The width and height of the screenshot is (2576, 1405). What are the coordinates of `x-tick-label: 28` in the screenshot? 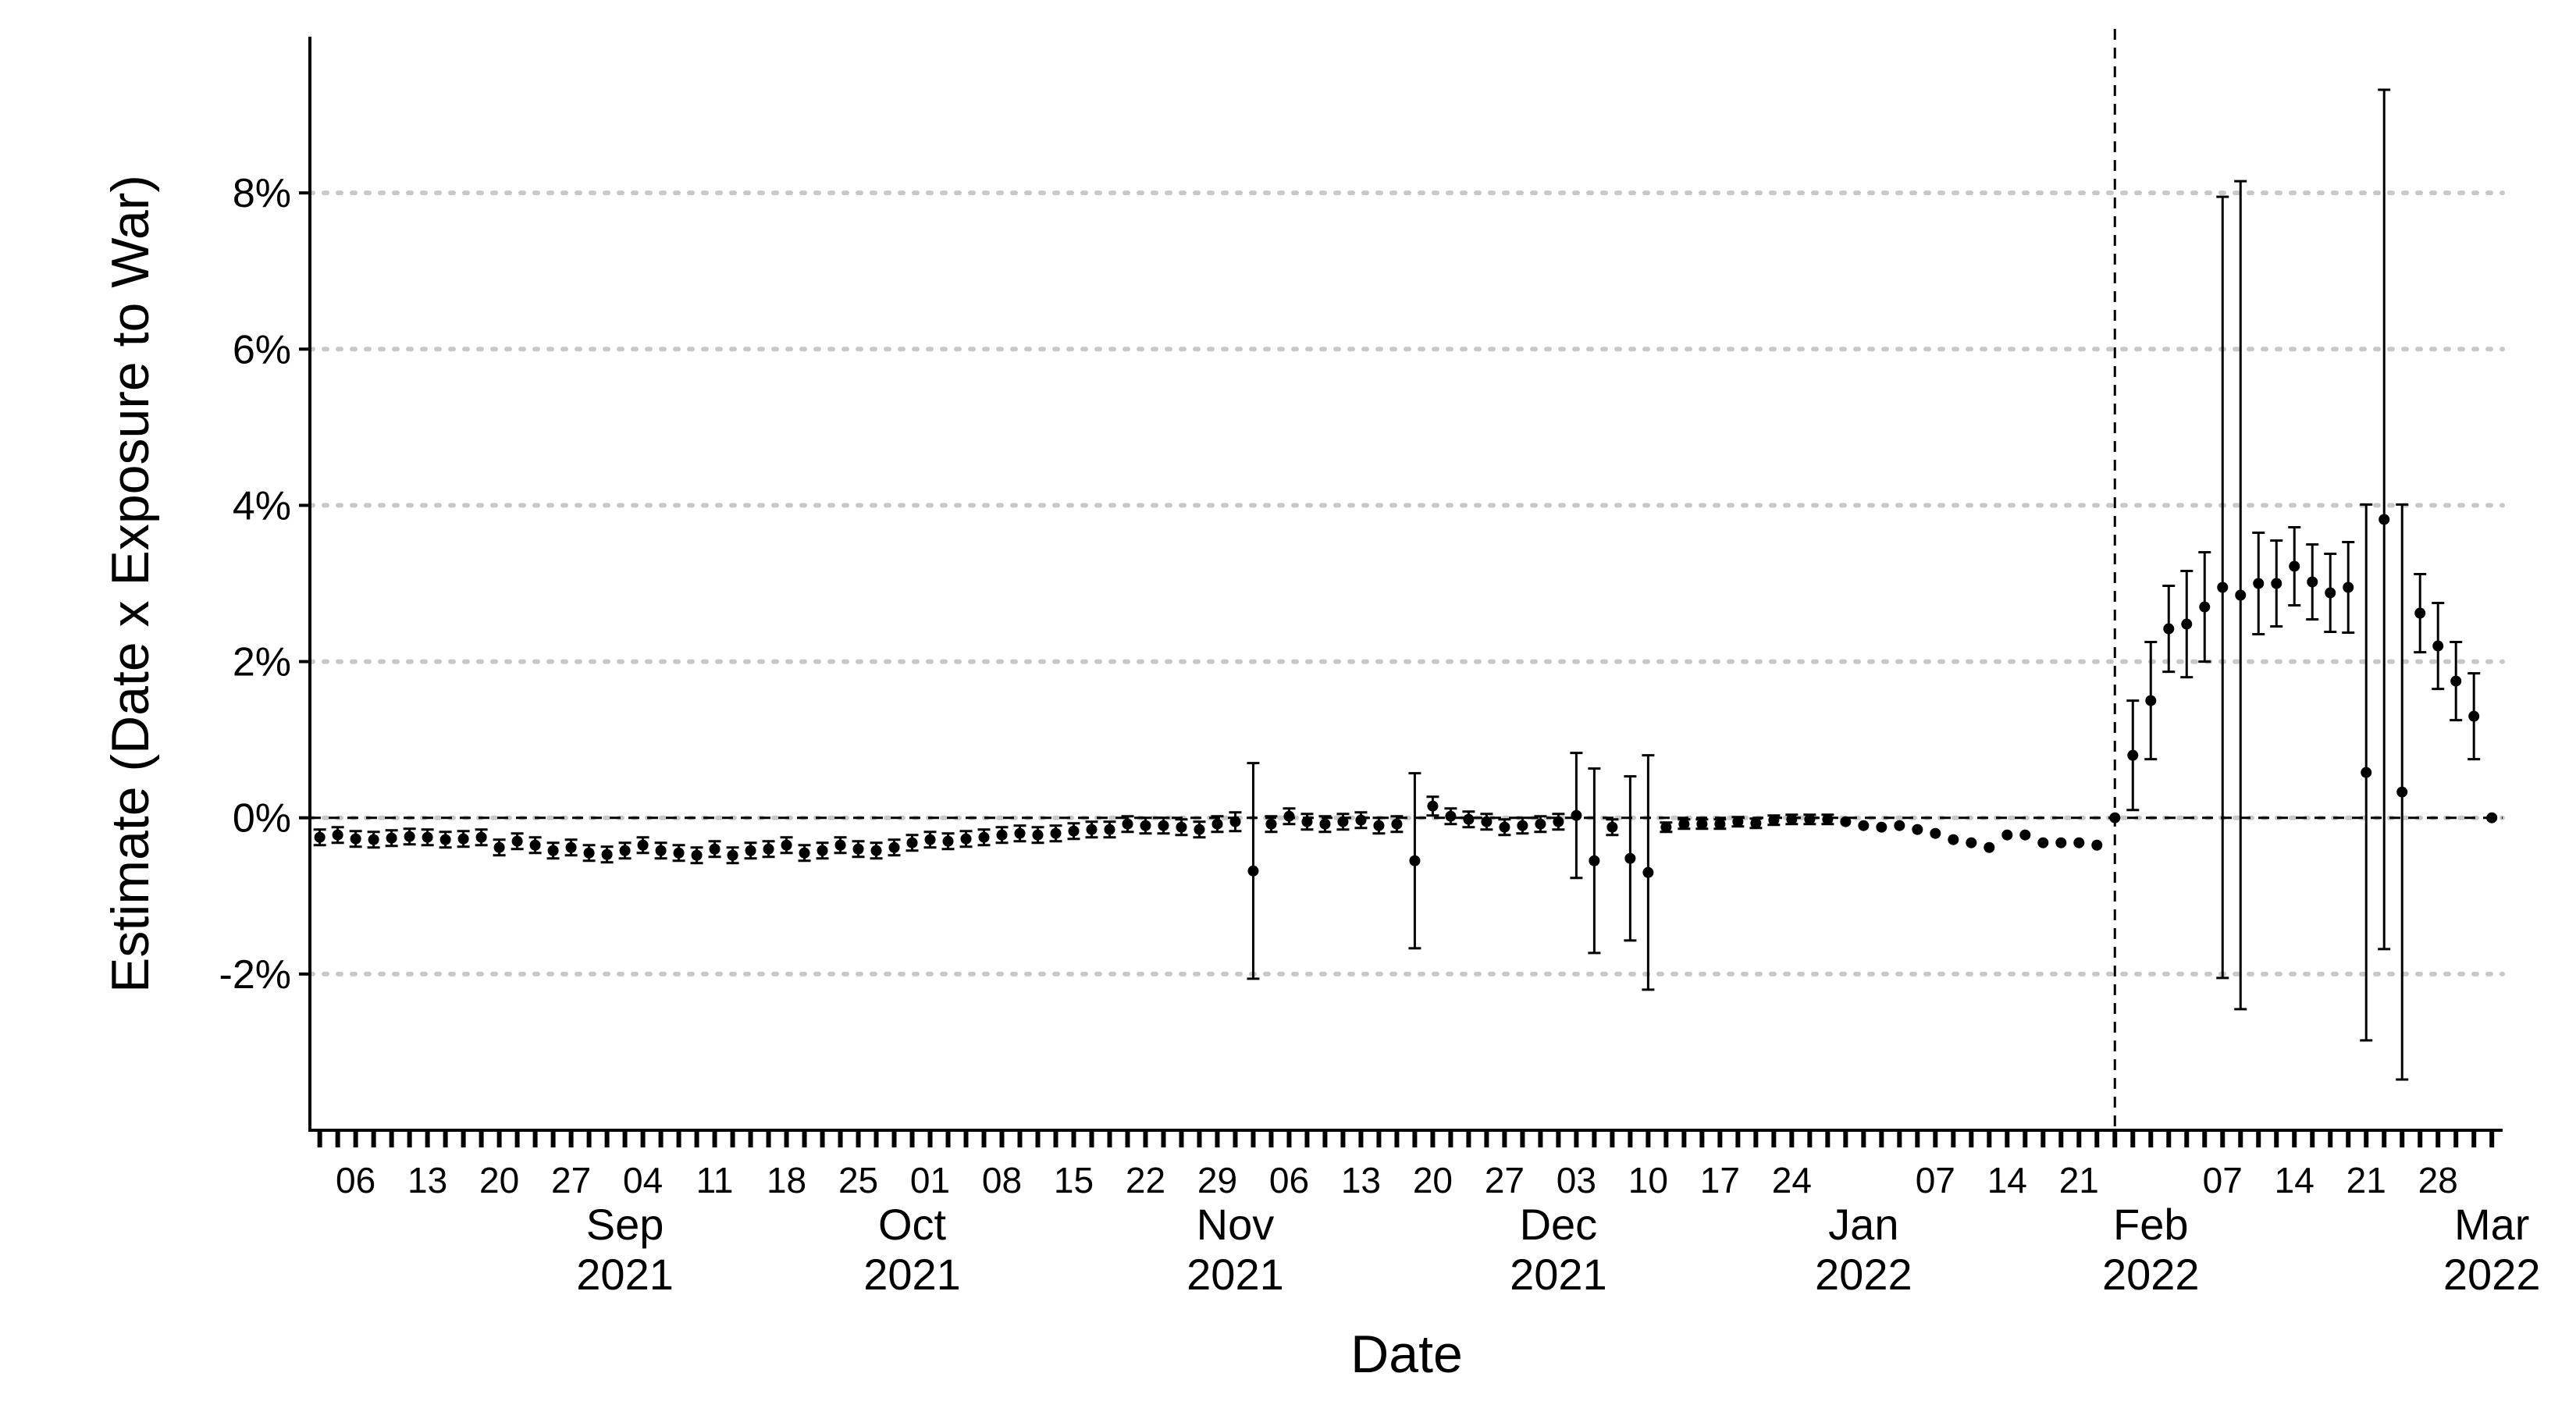 It's located at (2438, 1180).